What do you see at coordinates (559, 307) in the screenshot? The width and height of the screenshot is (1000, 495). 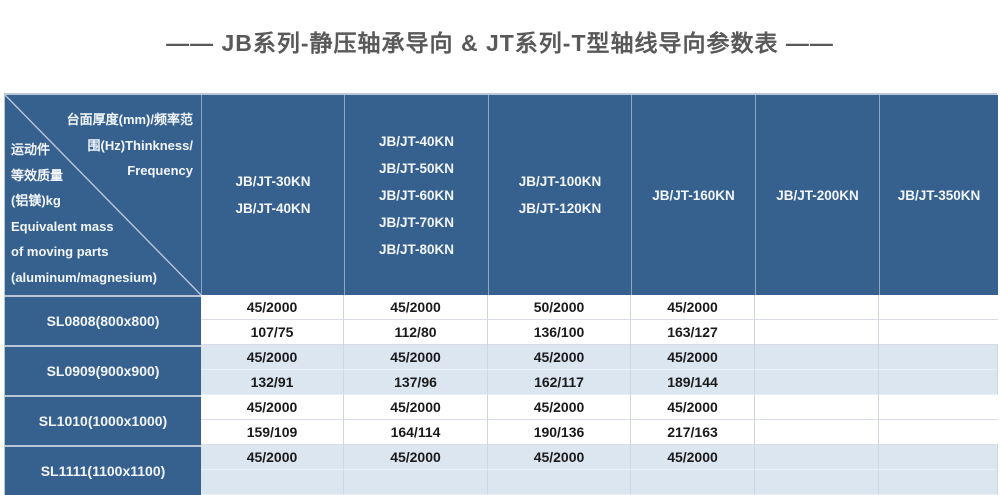 I see `data-cell: 50/2000` at bounding box center [559, 307].